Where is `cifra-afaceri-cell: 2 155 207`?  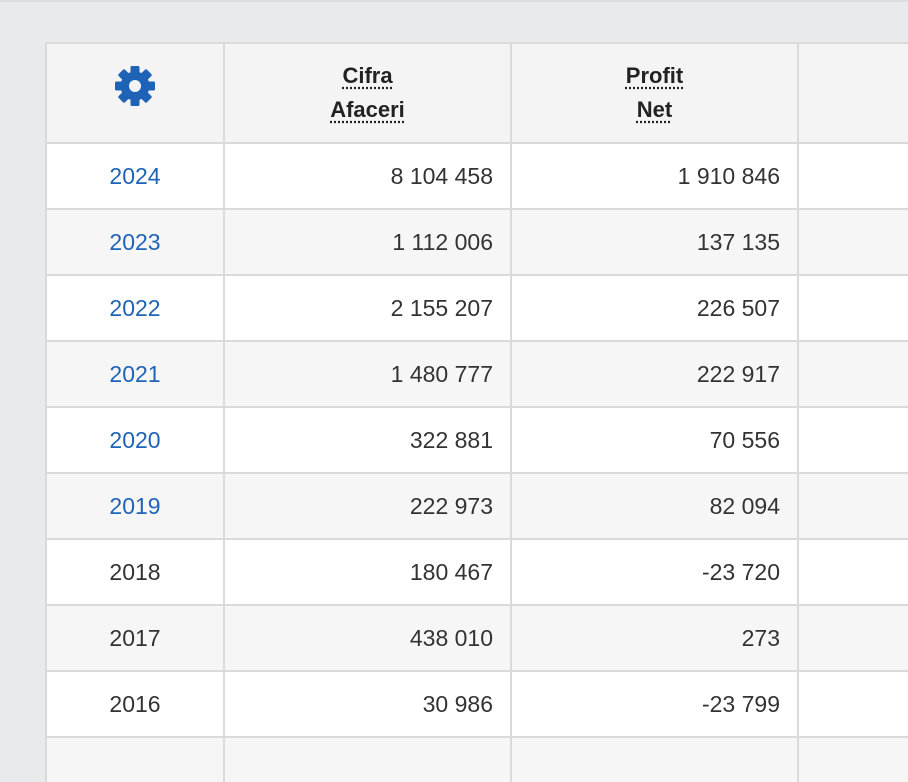 cifra-afaceri-cell: 2 155 207 is located at coordinates (367, 308).